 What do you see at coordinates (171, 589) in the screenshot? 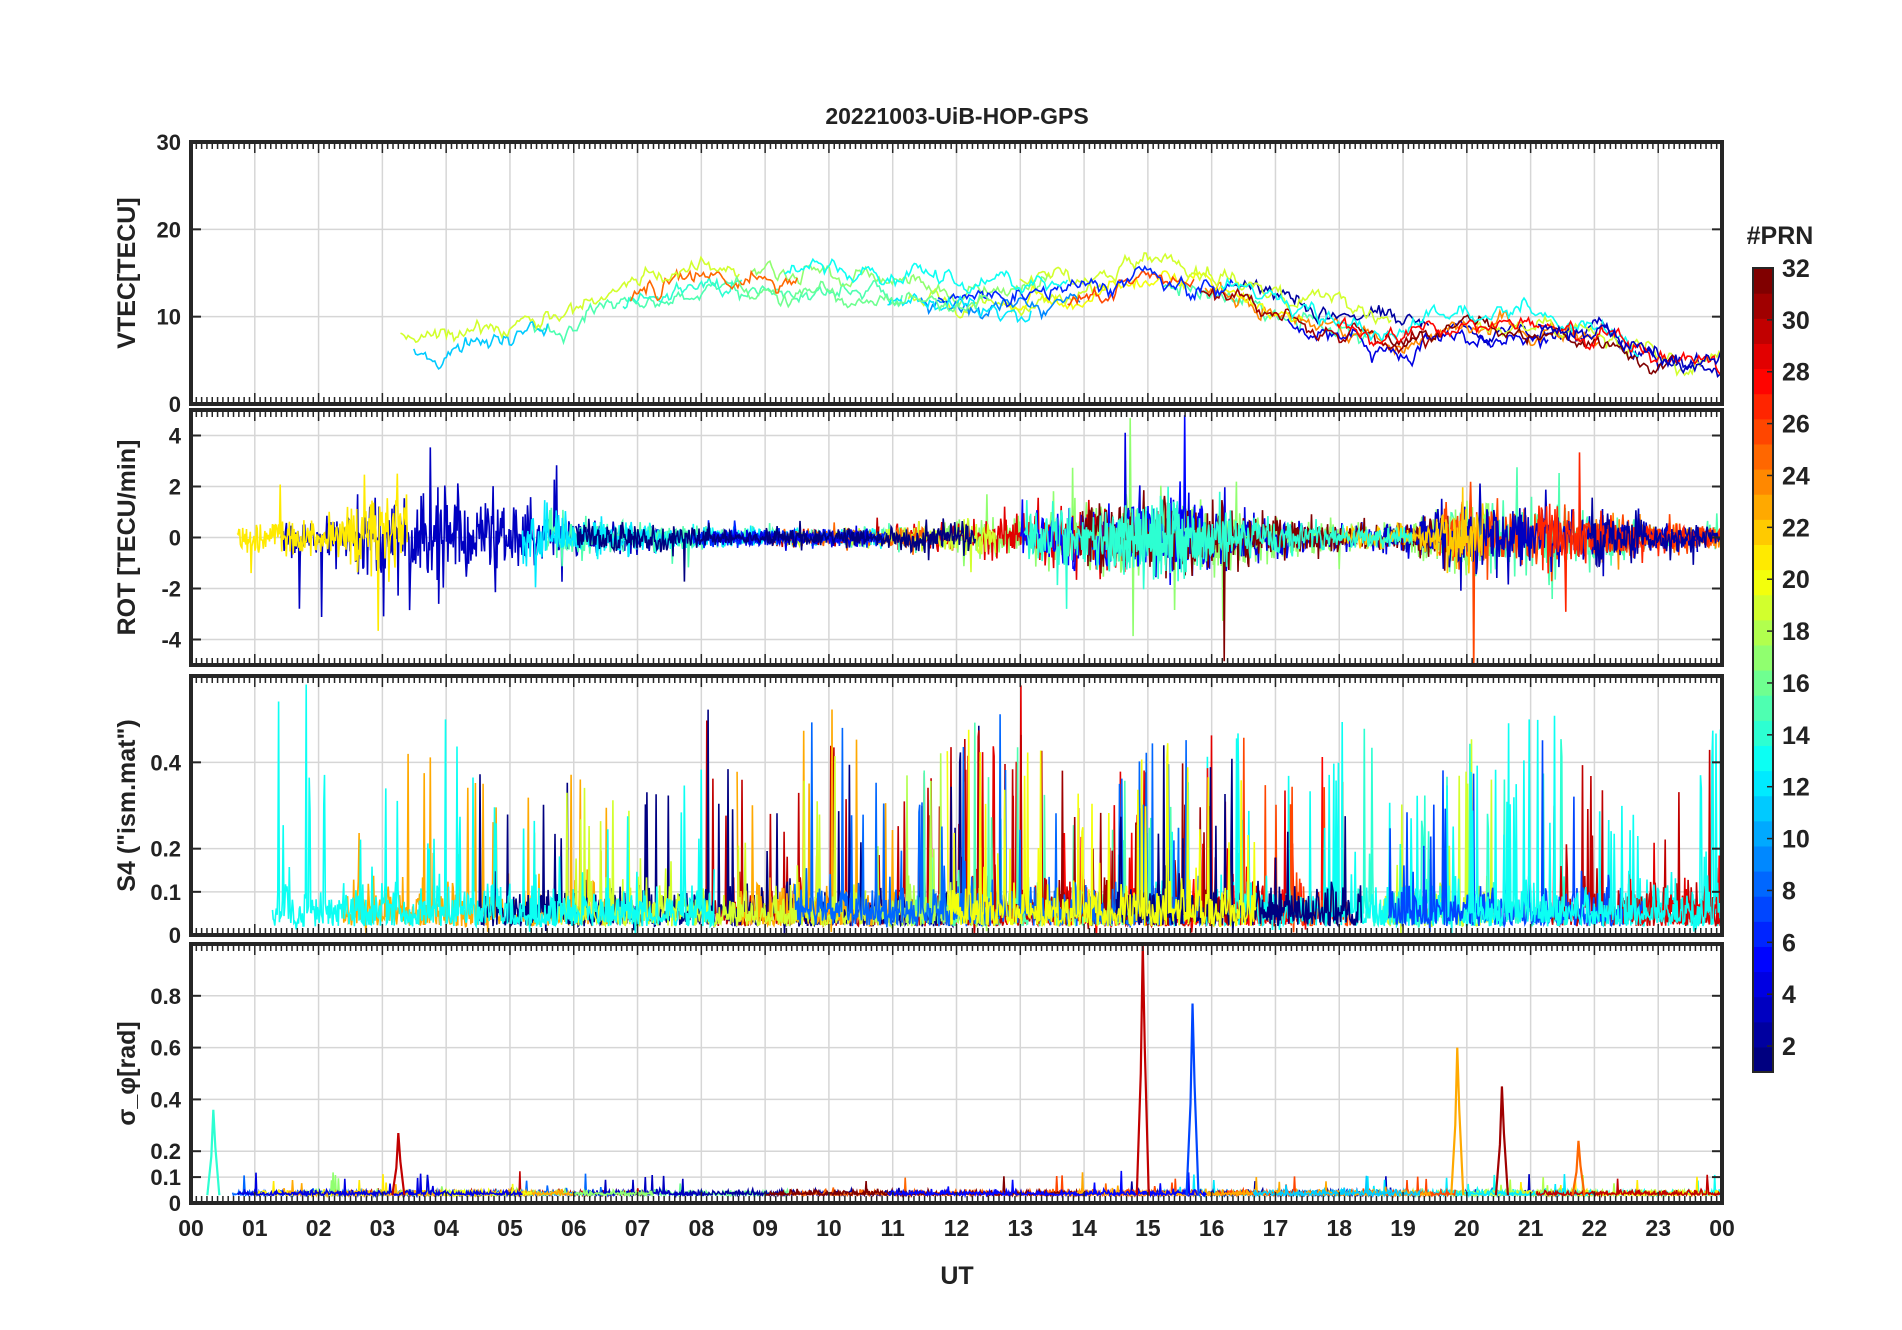
I see `y-tick-label: -2` at bounding box center [171, 589].